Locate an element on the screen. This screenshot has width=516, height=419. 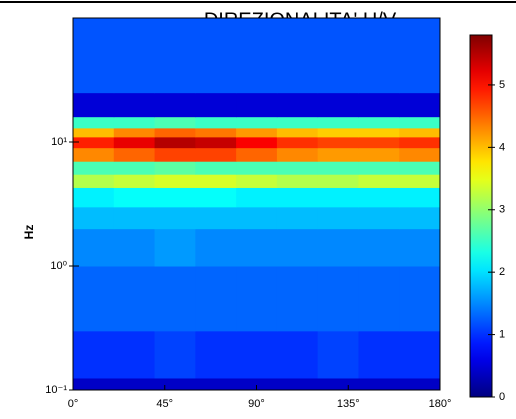
x-tick-label: 135° is located at coordinates (348, 404).